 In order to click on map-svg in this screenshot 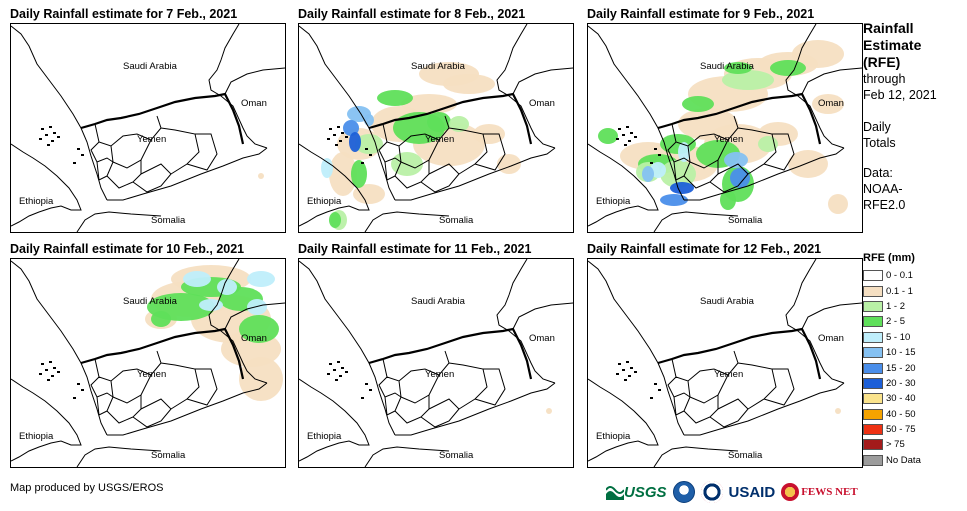, I will do `click(436, 128)`.